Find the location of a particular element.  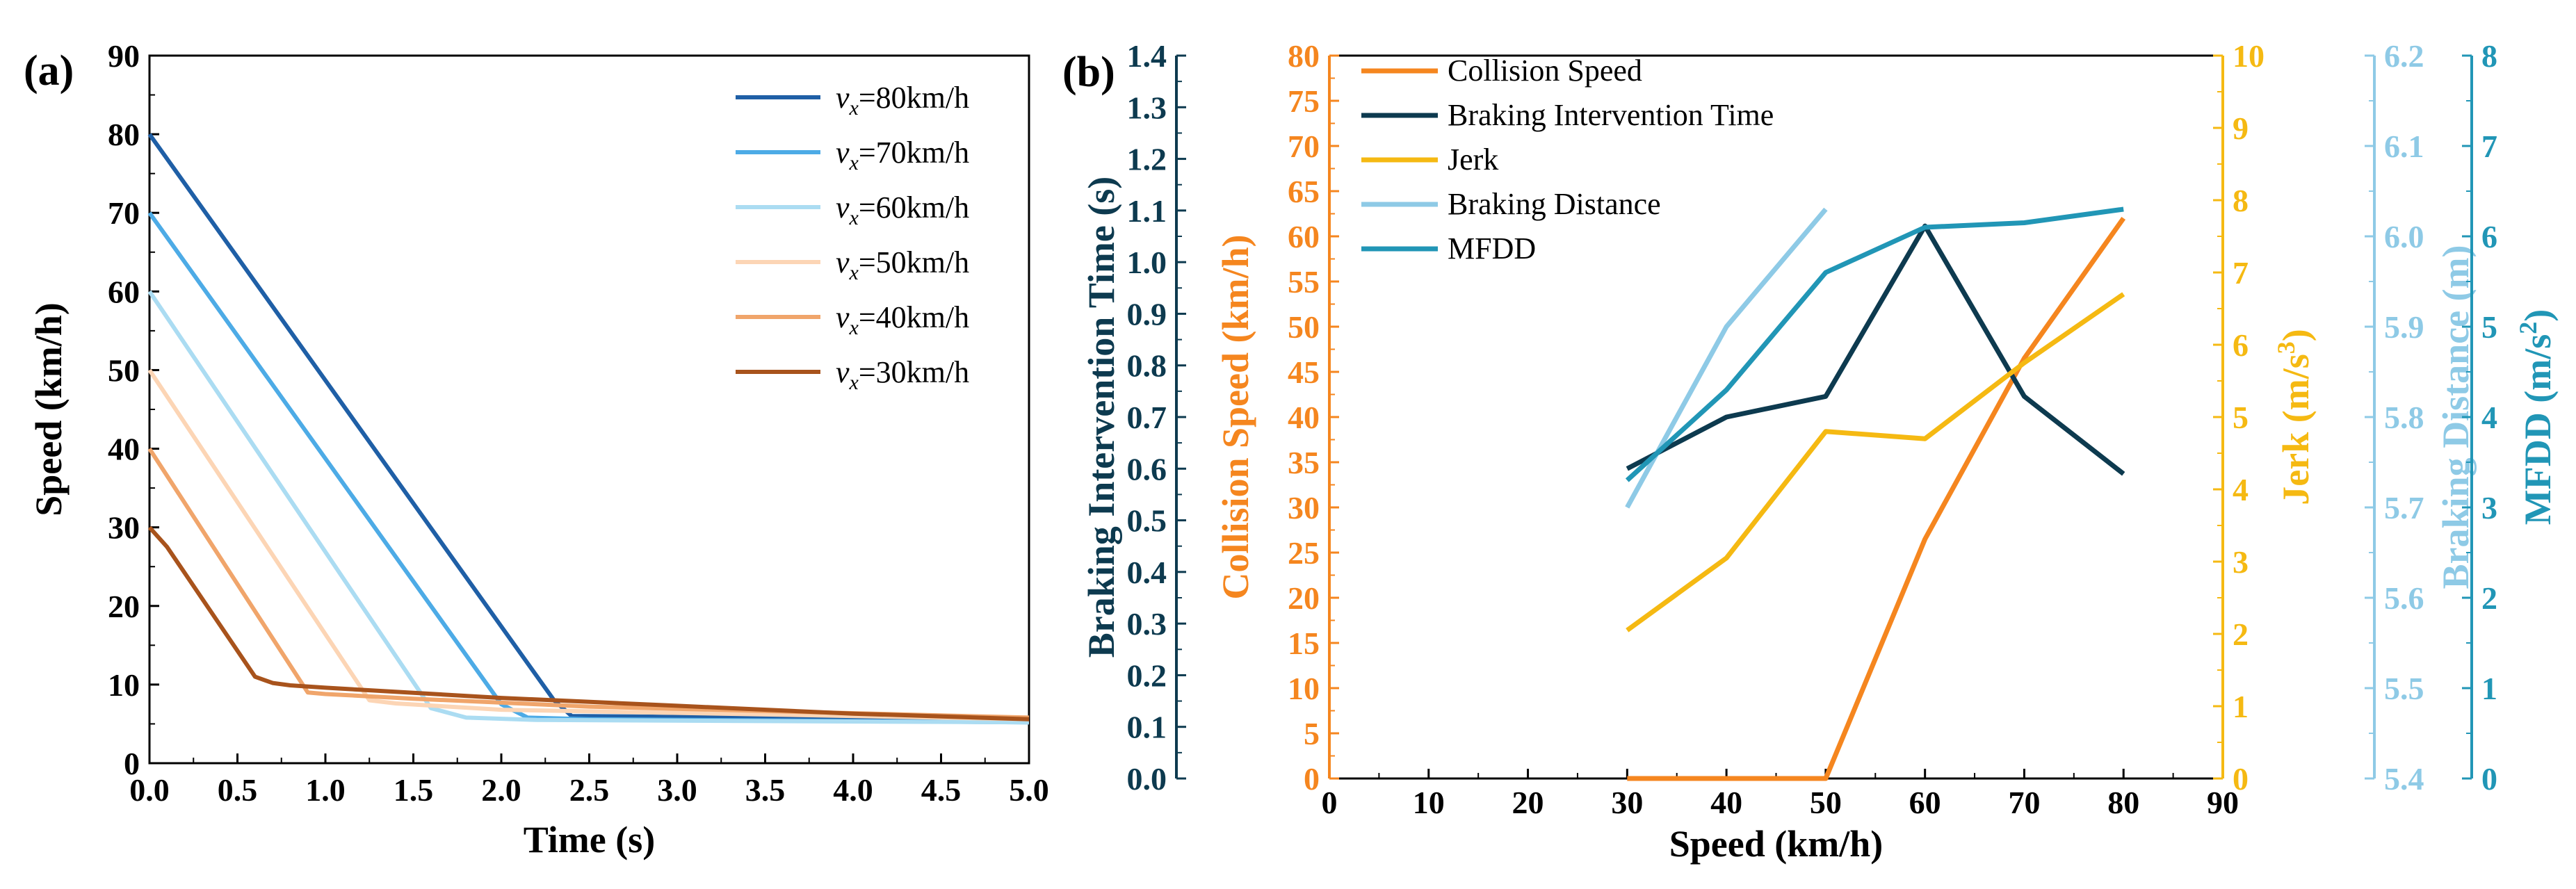

y-tick-label-a: 40 is located at coordinates (124, 449).